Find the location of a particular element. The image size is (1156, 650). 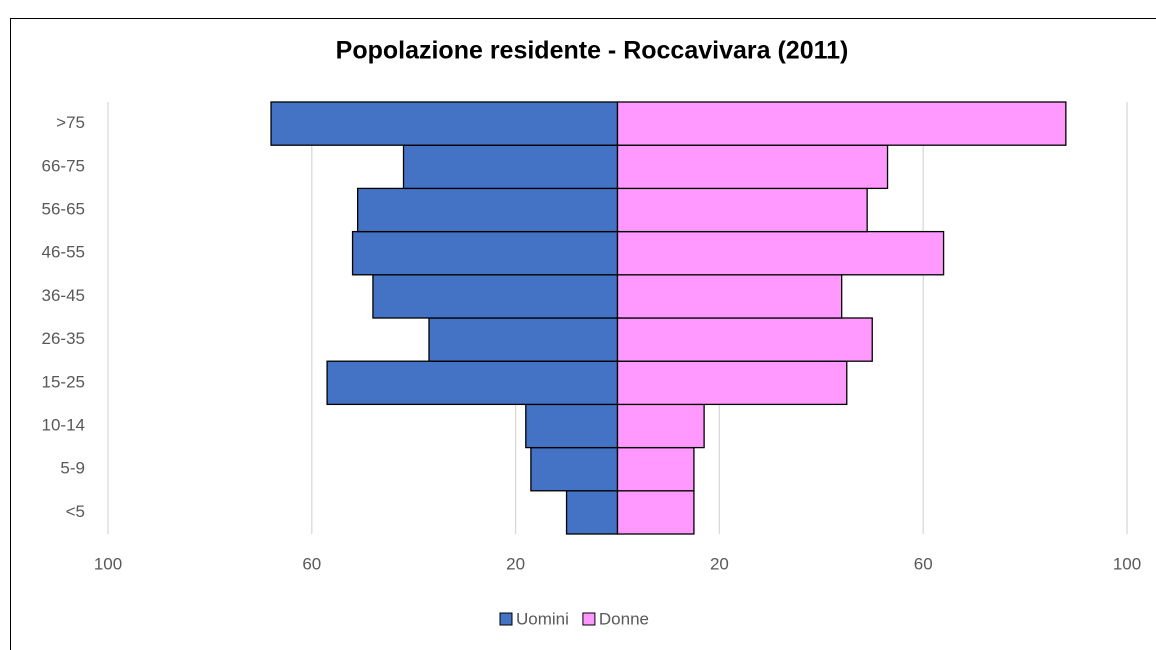

y-tick-label: 36-45 is located at coordinates (63, 295).